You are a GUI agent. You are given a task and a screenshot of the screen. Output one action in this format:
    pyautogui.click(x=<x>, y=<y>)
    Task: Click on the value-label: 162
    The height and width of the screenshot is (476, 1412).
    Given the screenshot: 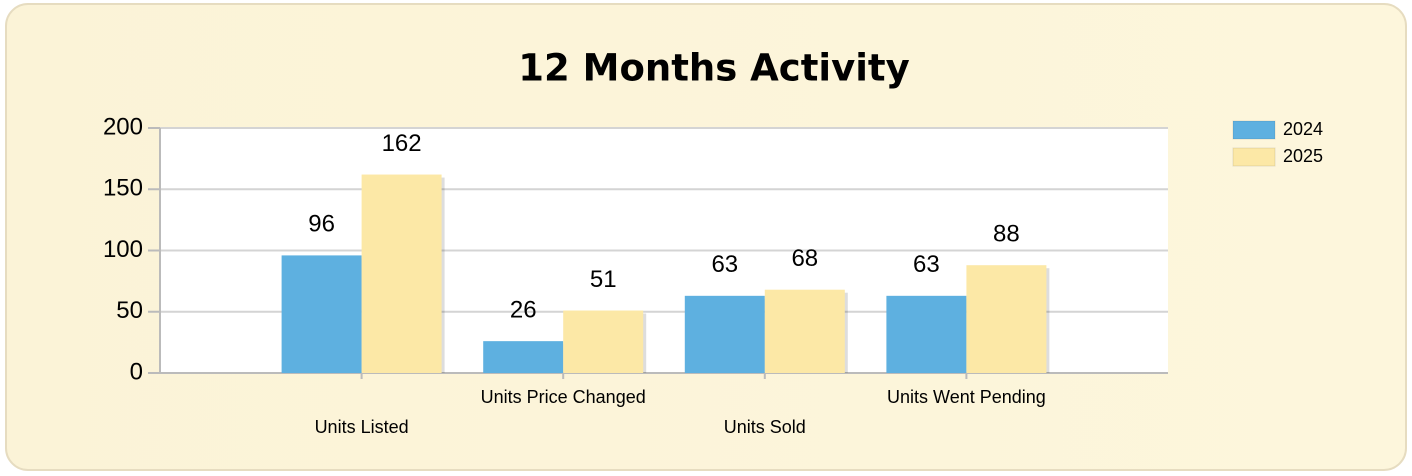 What is the action you would take?
    pyautogui.click(x=402, y=143)
    